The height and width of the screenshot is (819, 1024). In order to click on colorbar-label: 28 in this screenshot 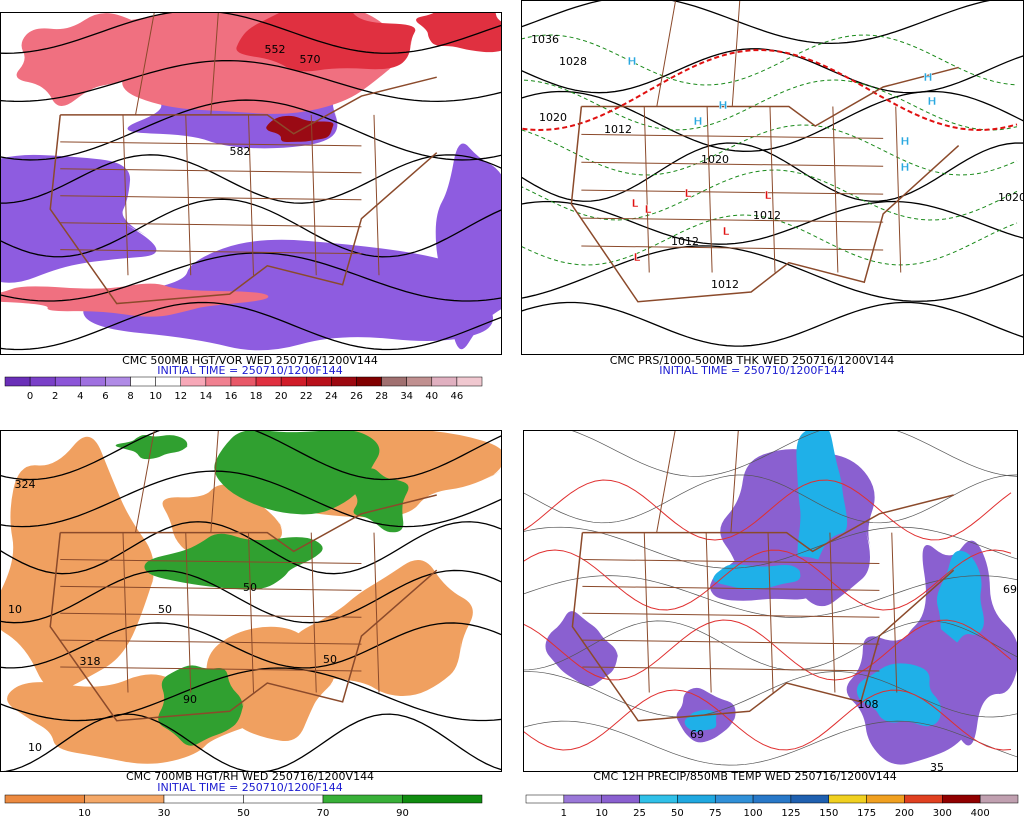, I will do `click(381, 396)`.